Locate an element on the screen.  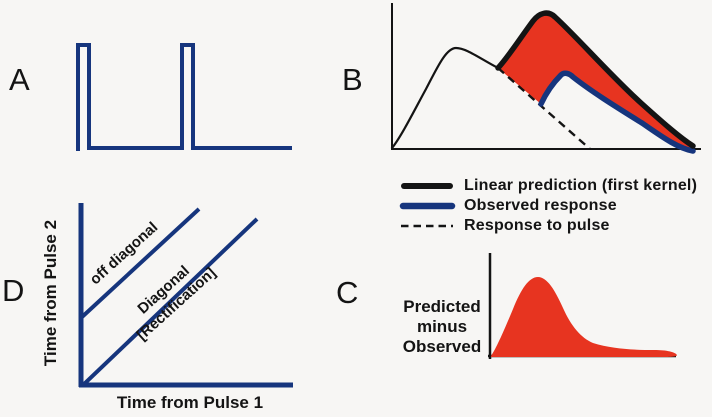
dashed-line-icon is located at coordinates (427, 226).